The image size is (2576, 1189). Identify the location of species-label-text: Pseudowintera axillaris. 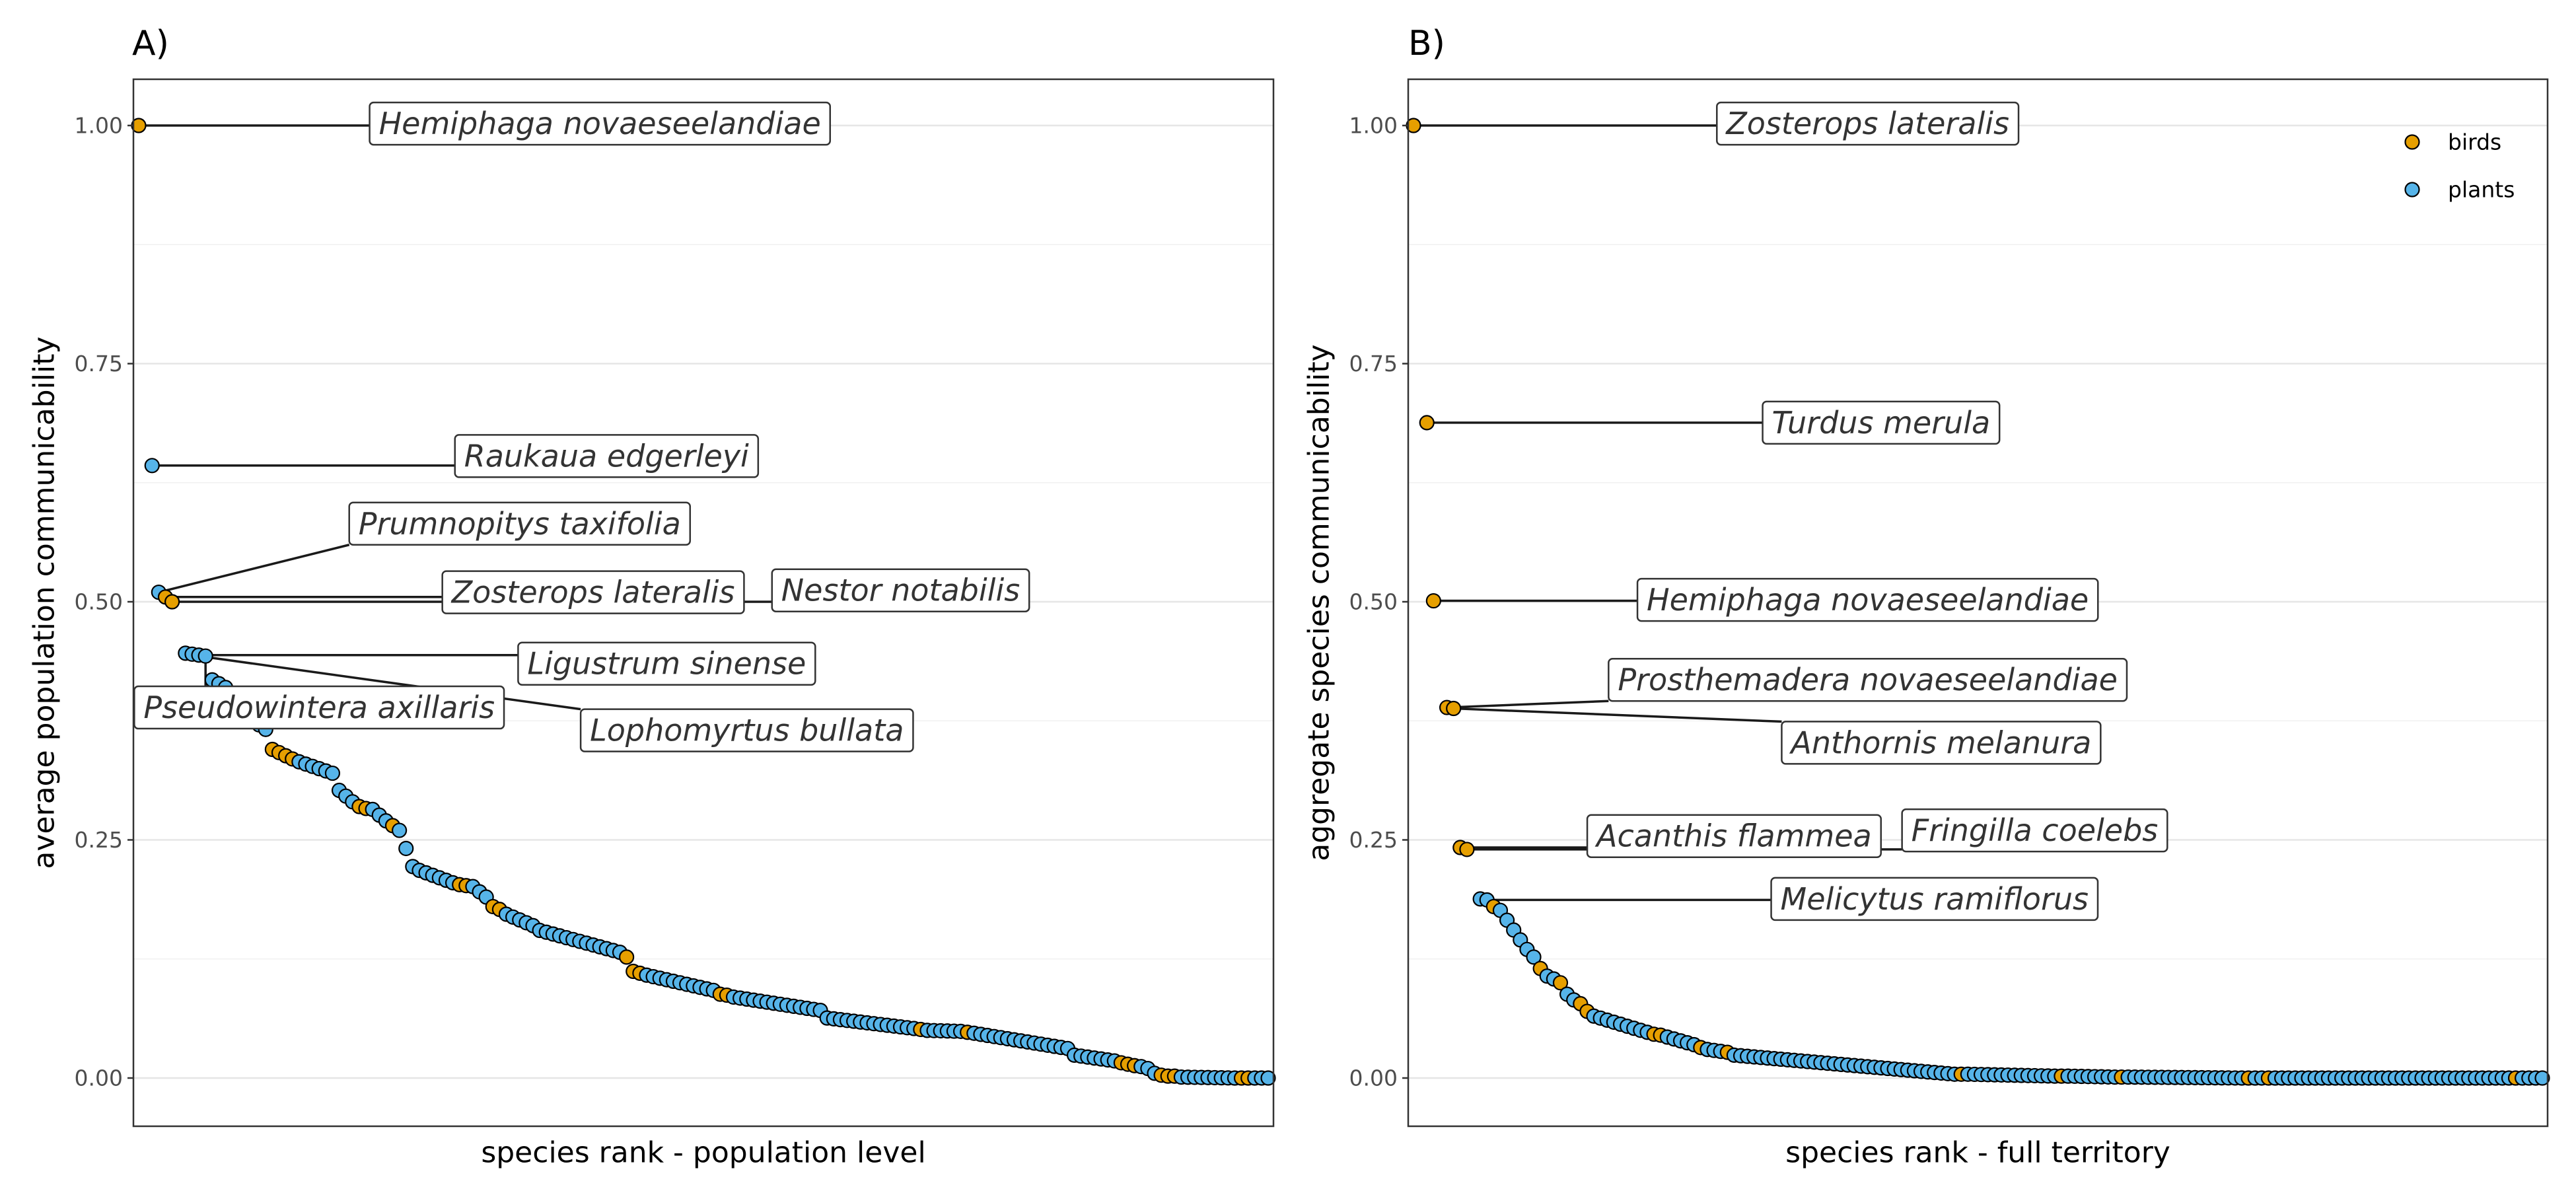
(319, 707).